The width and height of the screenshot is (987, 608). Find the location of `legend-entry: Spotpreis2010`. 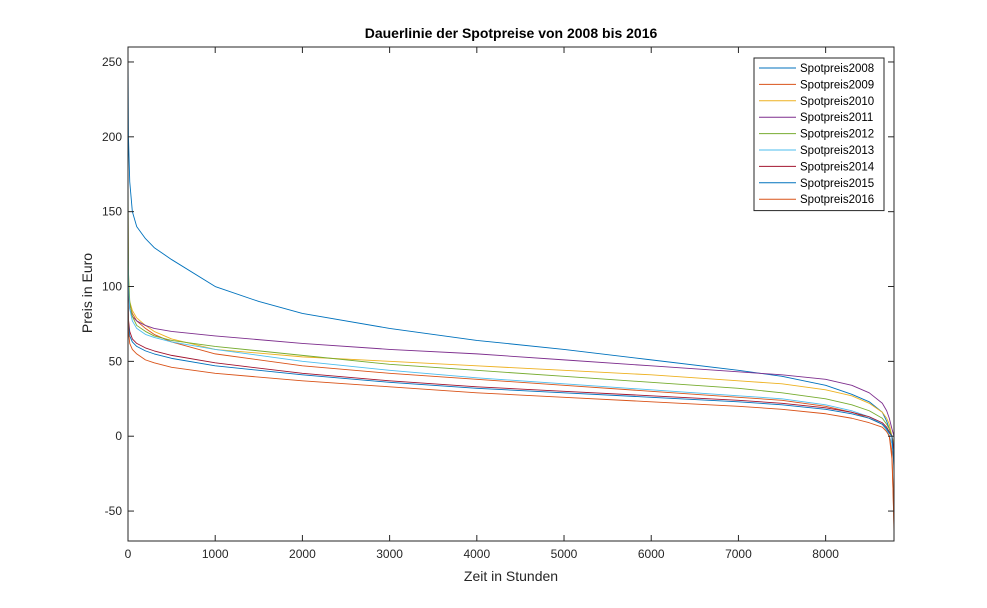

legend-entry: Spotpreis2010 is located at coordinates (837, 102).